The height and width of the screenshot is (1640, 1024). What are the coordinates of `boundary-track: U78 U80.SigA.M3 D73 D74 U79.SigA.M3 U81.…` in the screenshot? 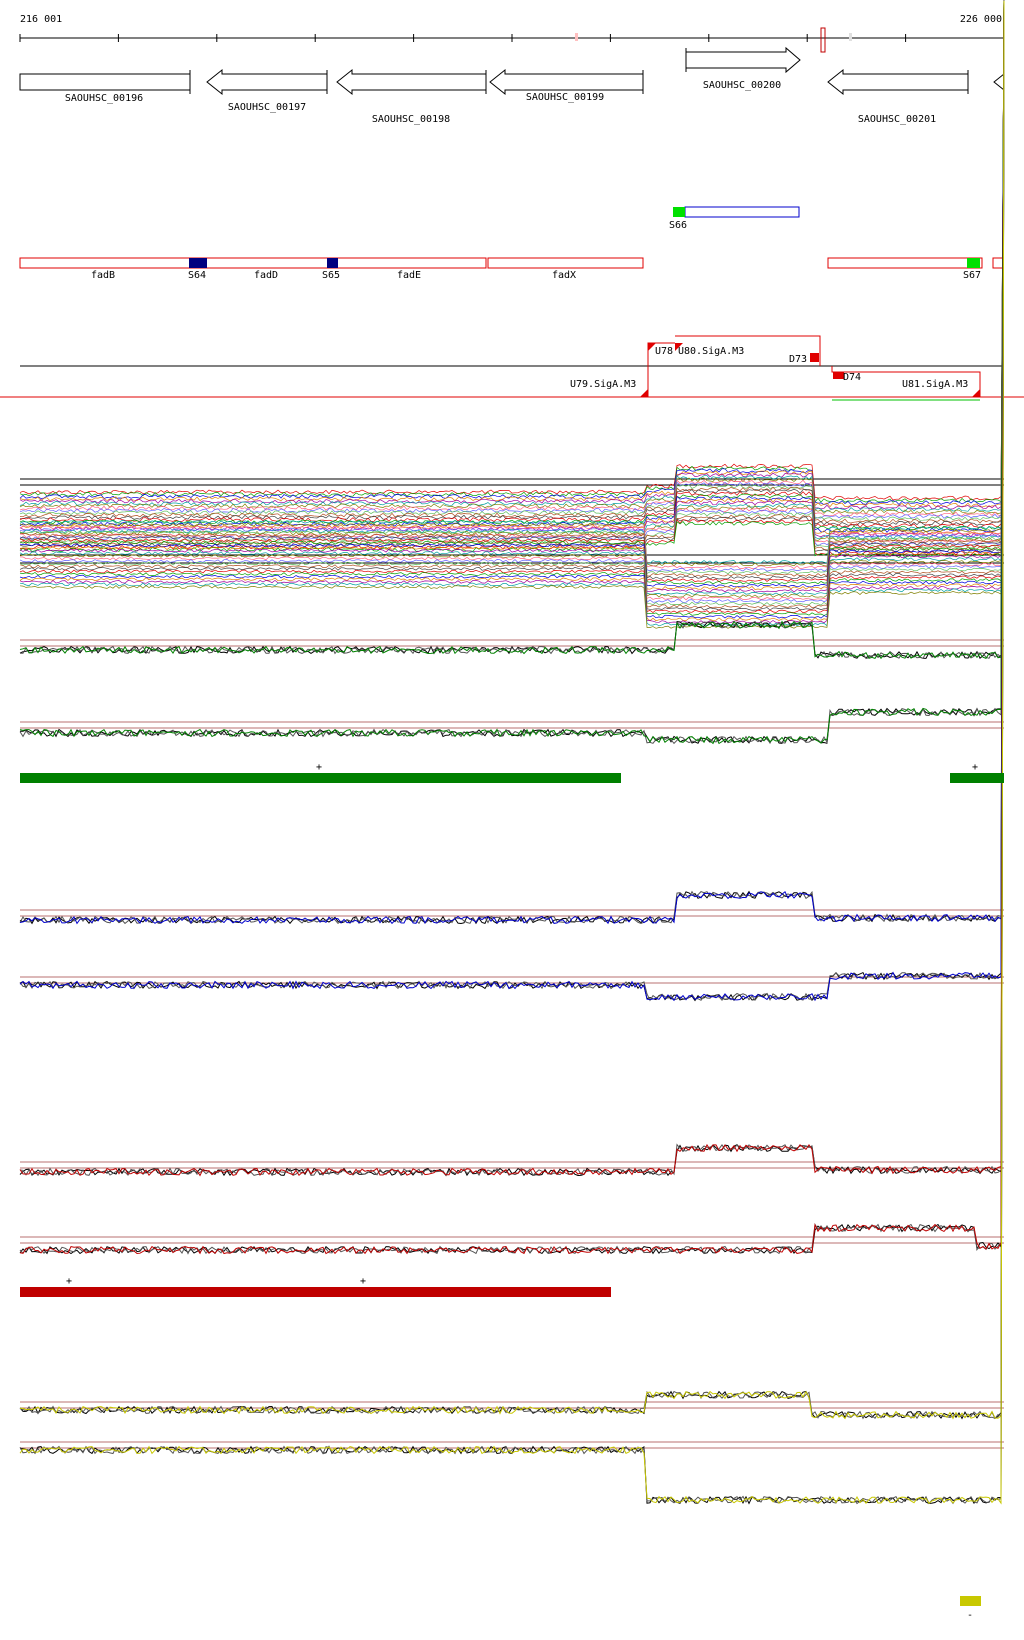 It's located at (512, 368).